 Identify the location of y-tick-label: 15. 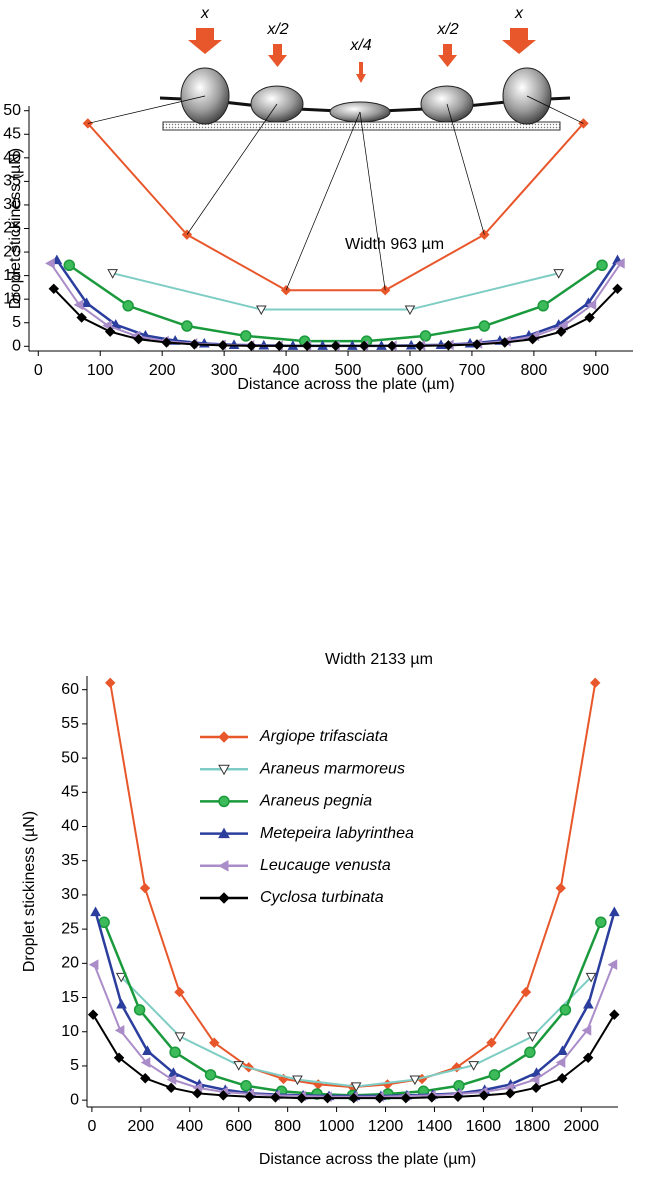
(12, 275).